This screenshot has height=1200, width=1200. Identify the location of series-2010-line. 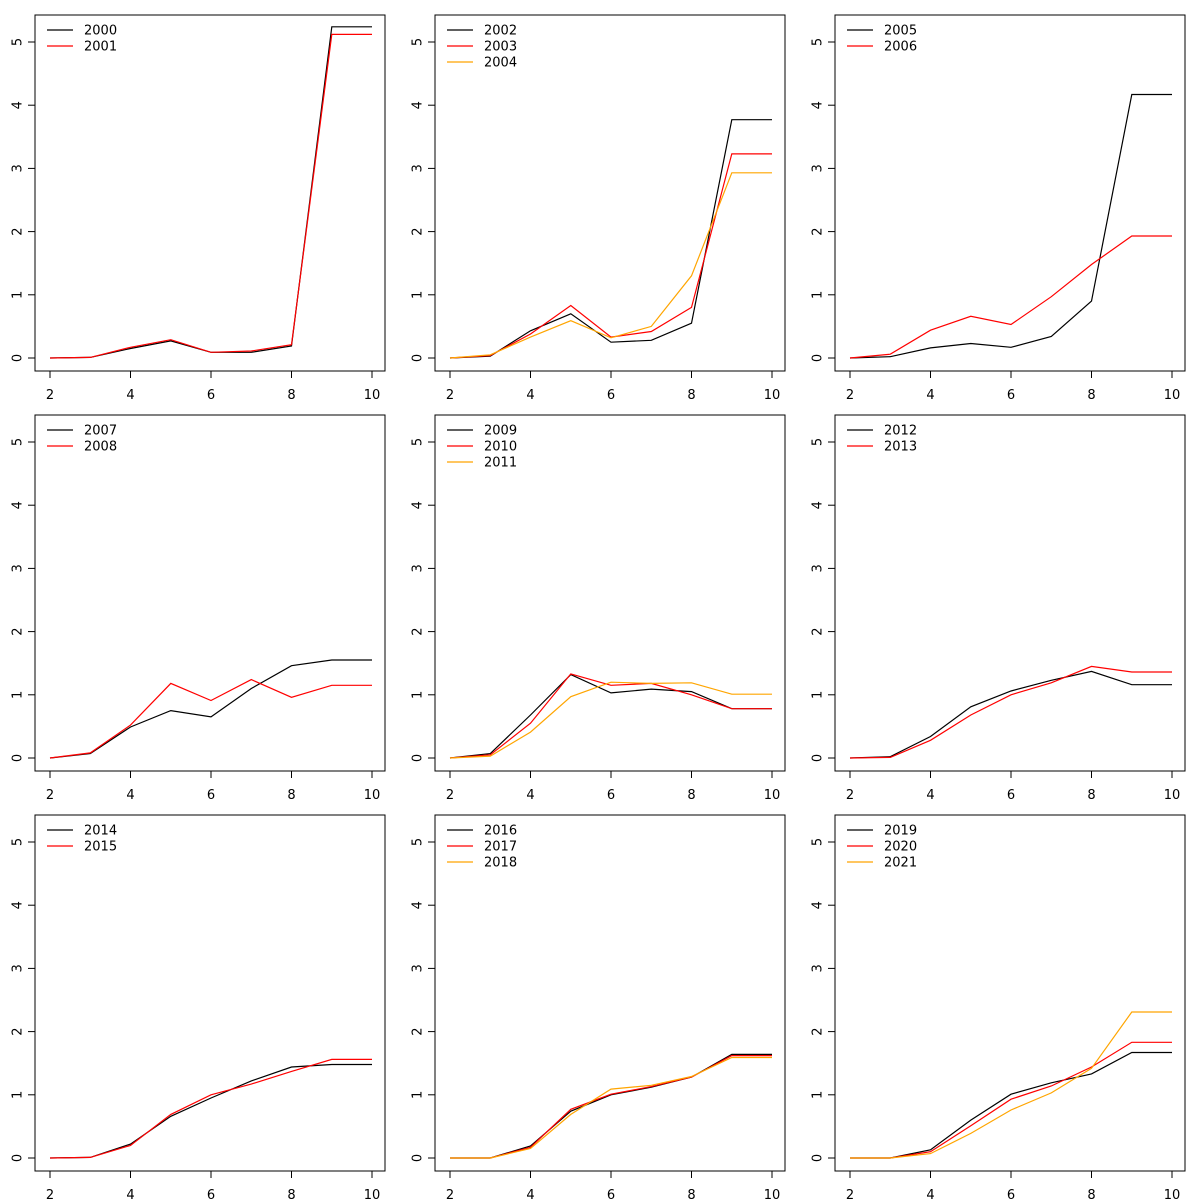
(610, 716).